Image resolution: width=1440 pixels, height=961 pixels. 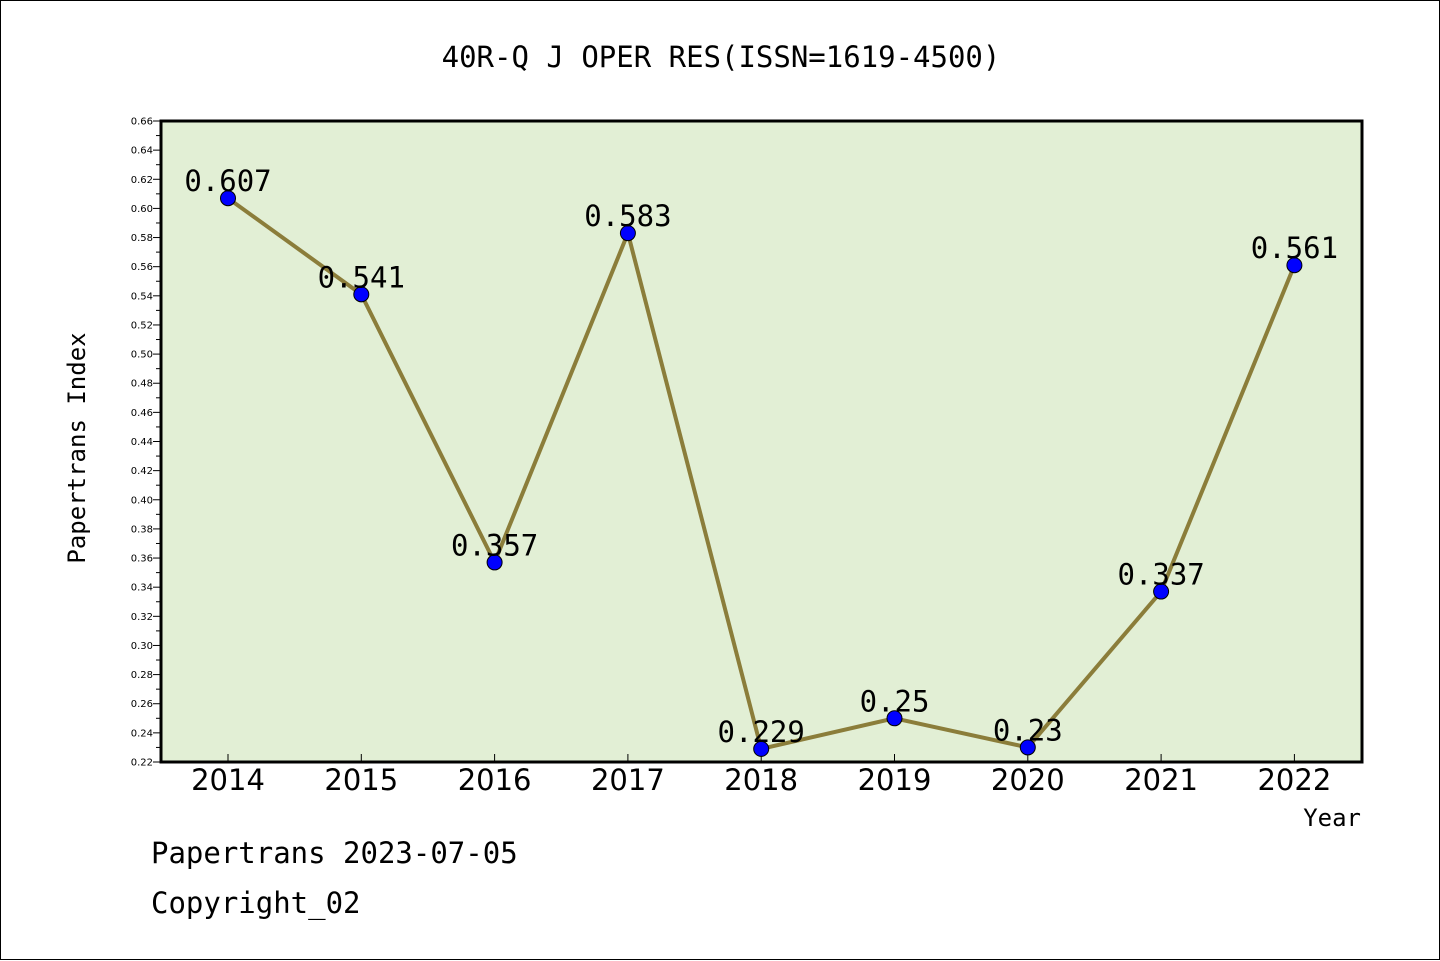 What do you see at coordinates (761, 780) in the screenshot?
I see `x-tick-label: 2018` at bounding box center [761, 780].